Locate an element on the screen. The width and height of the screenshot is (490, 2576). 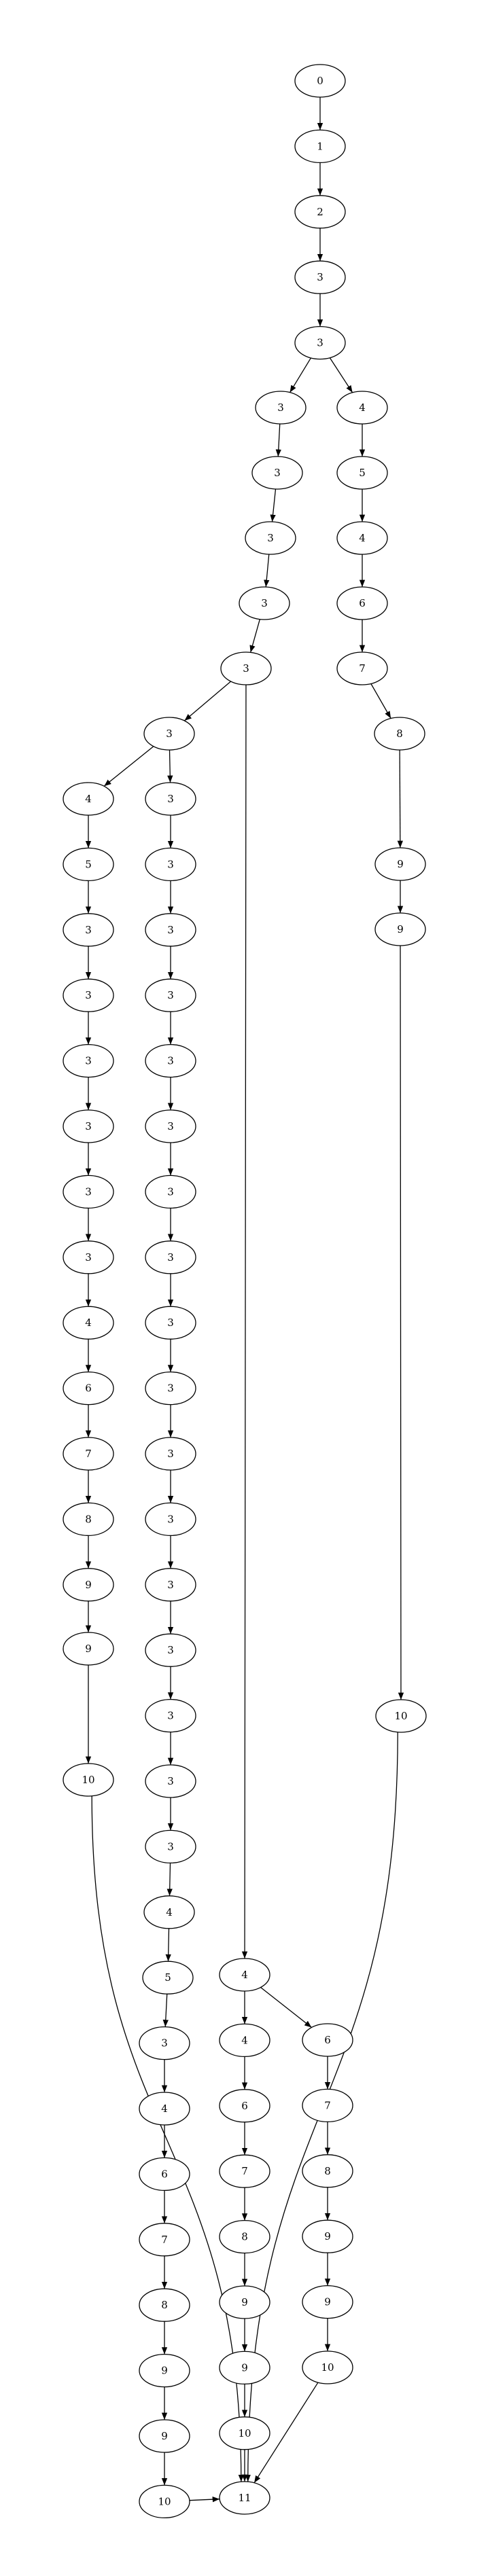
edge-a2-to-a3 is located at coordinates (274, 505).